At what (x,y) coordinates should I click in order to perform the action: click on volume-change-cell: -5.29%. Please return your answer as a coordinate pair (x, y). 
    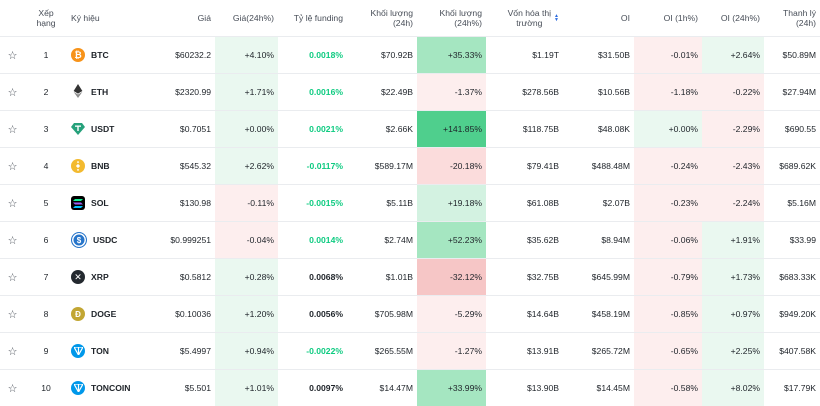
    Looking at the image, I should click on (451, 314).